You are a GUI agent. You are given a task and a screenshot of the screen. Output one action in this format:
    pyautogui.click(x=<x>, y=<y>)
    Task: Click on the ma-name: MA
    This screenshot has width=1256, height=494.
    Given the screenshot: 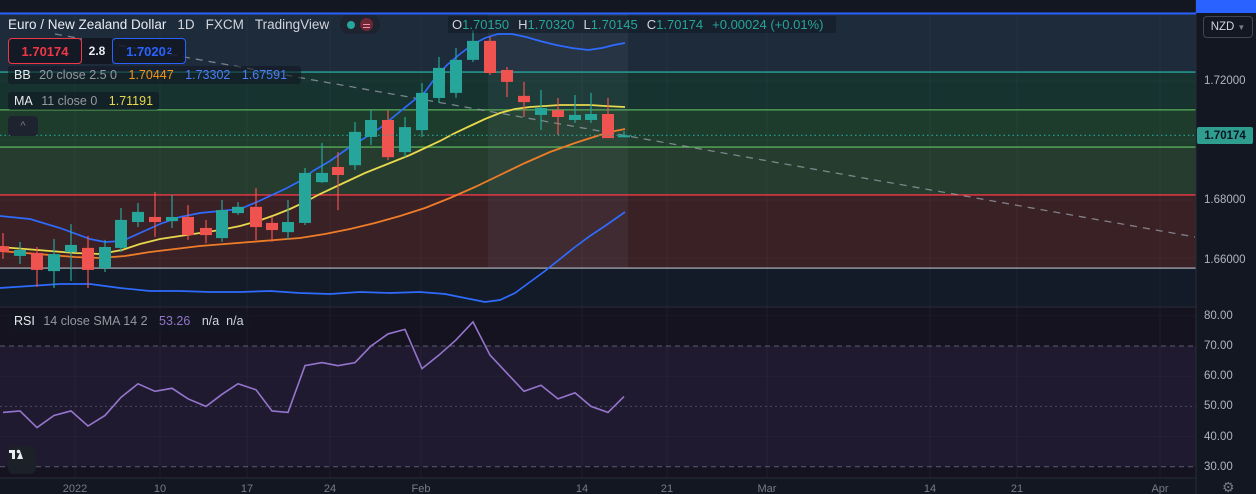 What is the action you would take?
    pyautogui.click(x=23, y=101)
    